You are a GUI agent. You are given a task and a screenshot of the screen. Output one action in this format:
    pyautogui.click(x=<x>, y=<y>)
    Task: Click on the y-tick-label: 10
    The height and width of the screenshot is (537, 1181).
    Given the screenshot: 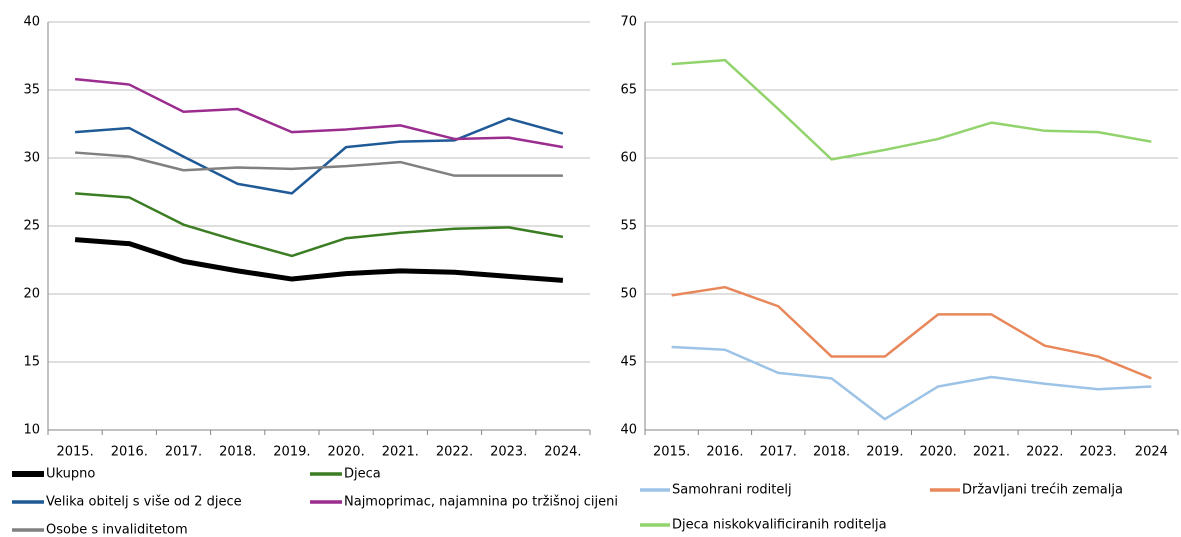 What is the action you would take?
    pyautogui.click(x=31, y=430)
    